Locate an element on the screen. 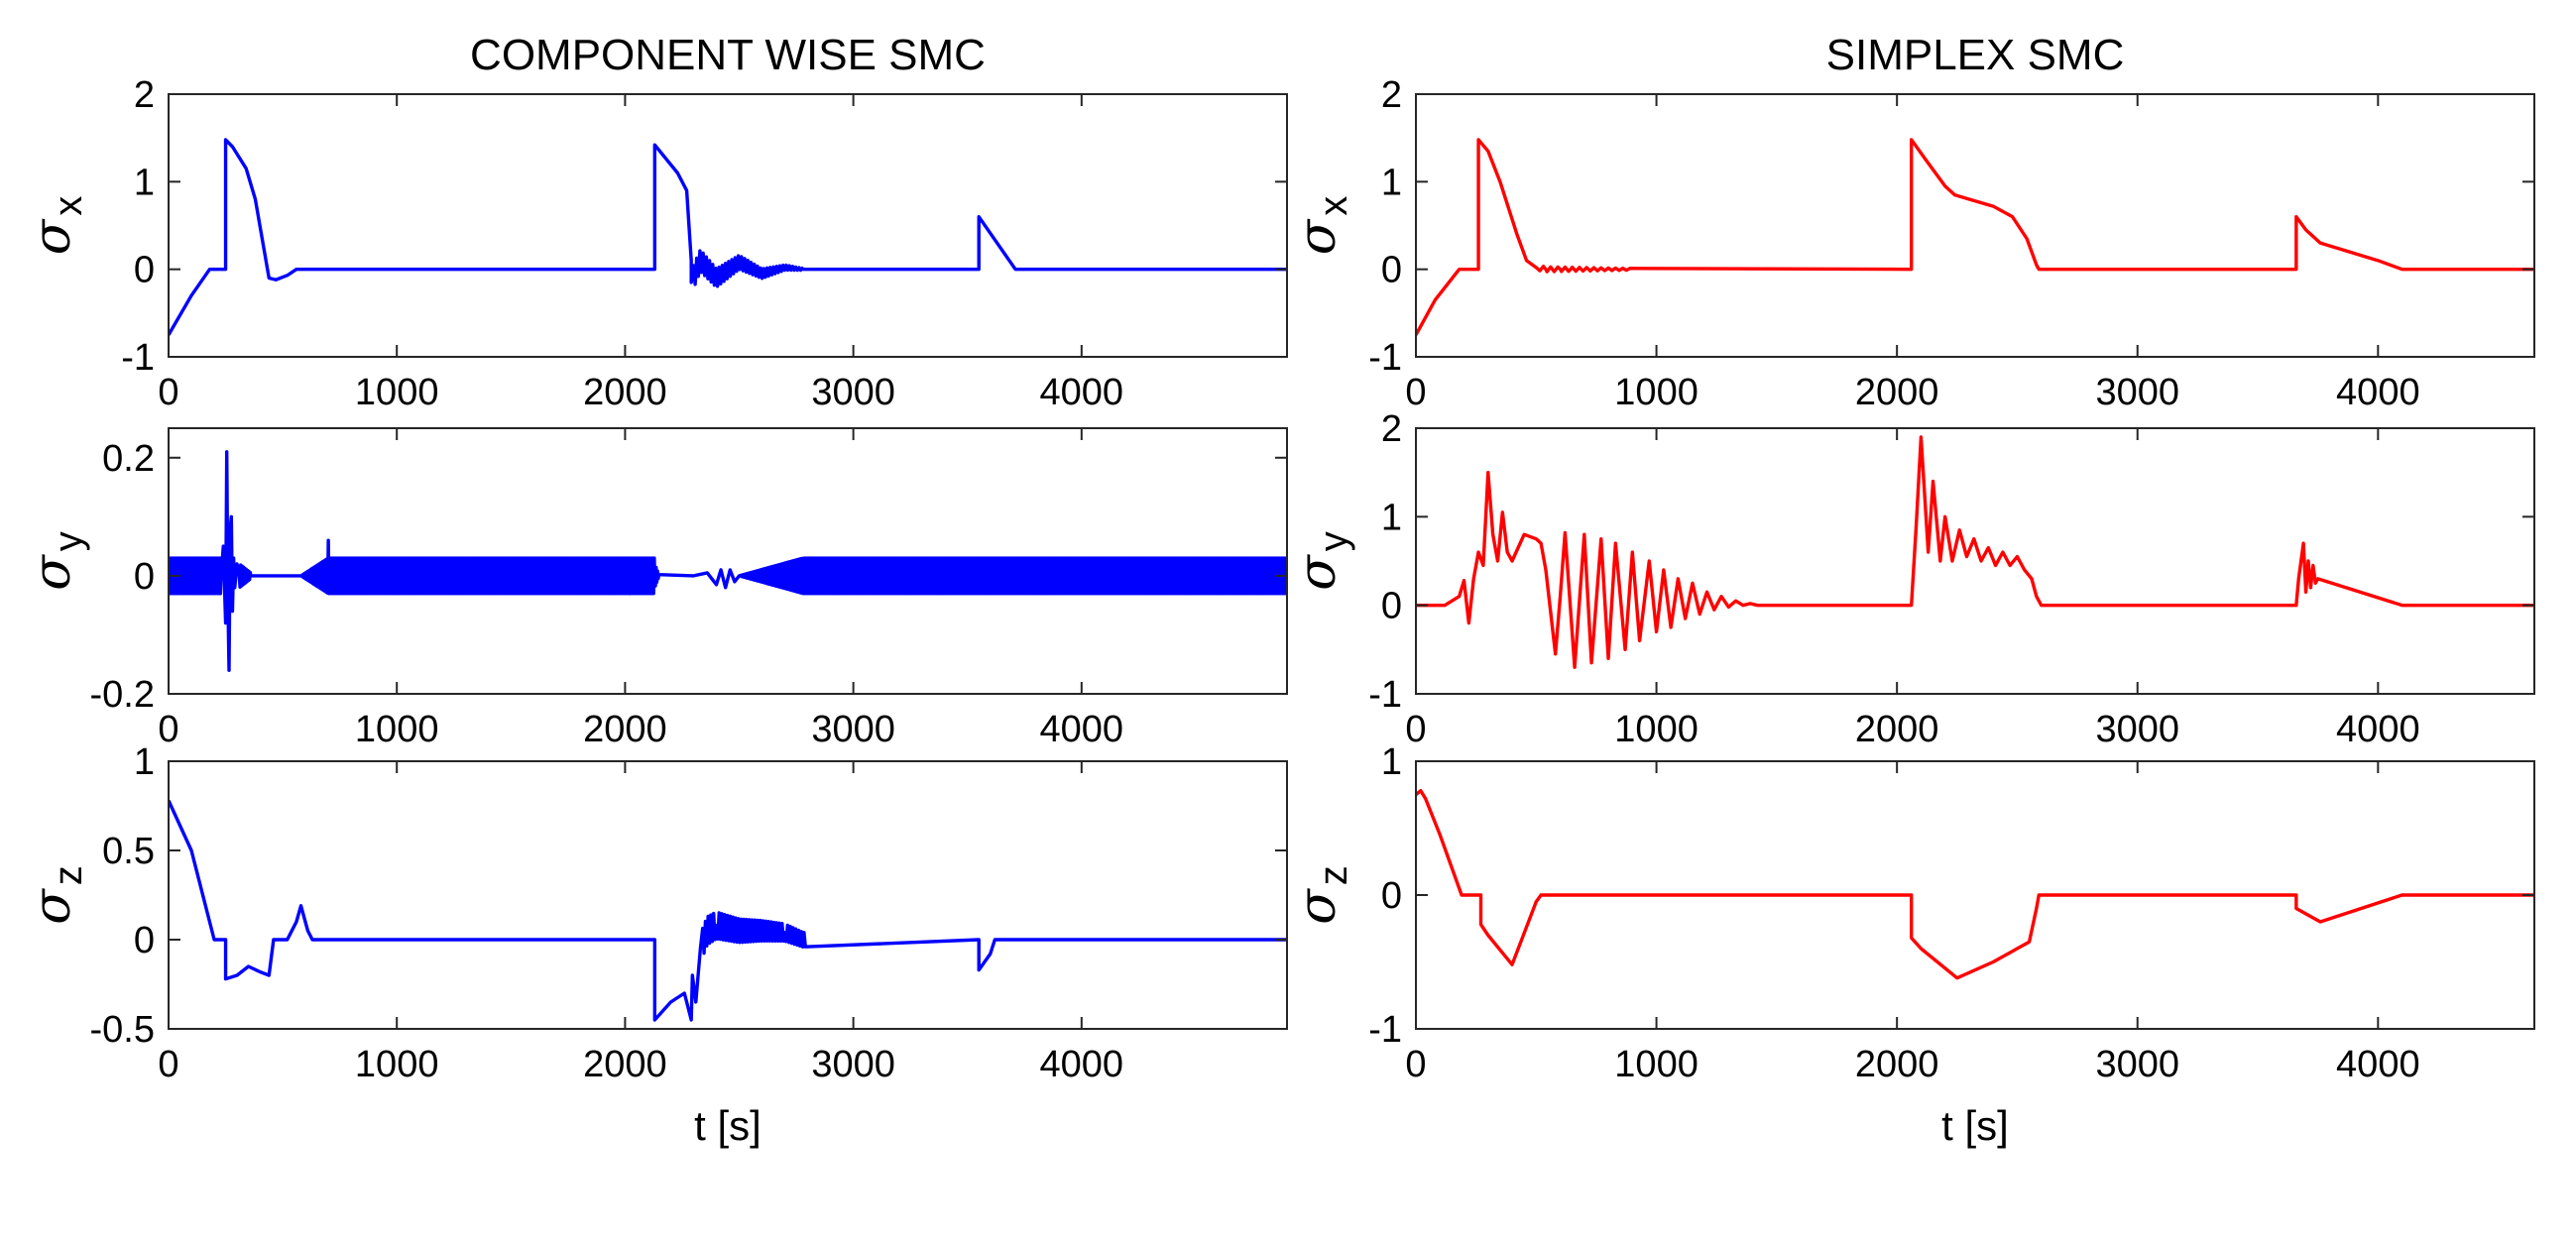 Image resolution: width=2576 pixels, height=1239 pixels. axes-box-sx-y is located at coordinates (1975, 561).